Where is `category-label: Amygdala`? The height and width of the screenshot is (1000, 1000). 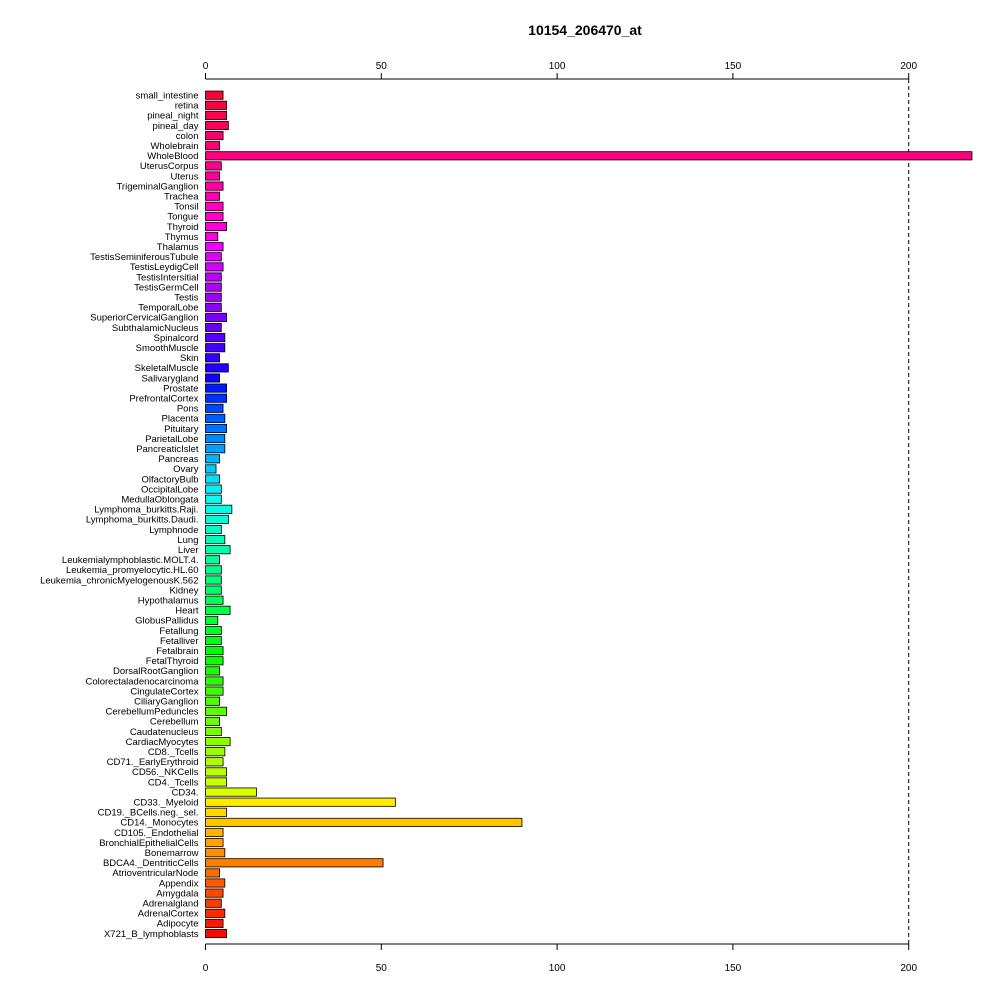 category-label: Amygdala is located at coordinates (177, 893).